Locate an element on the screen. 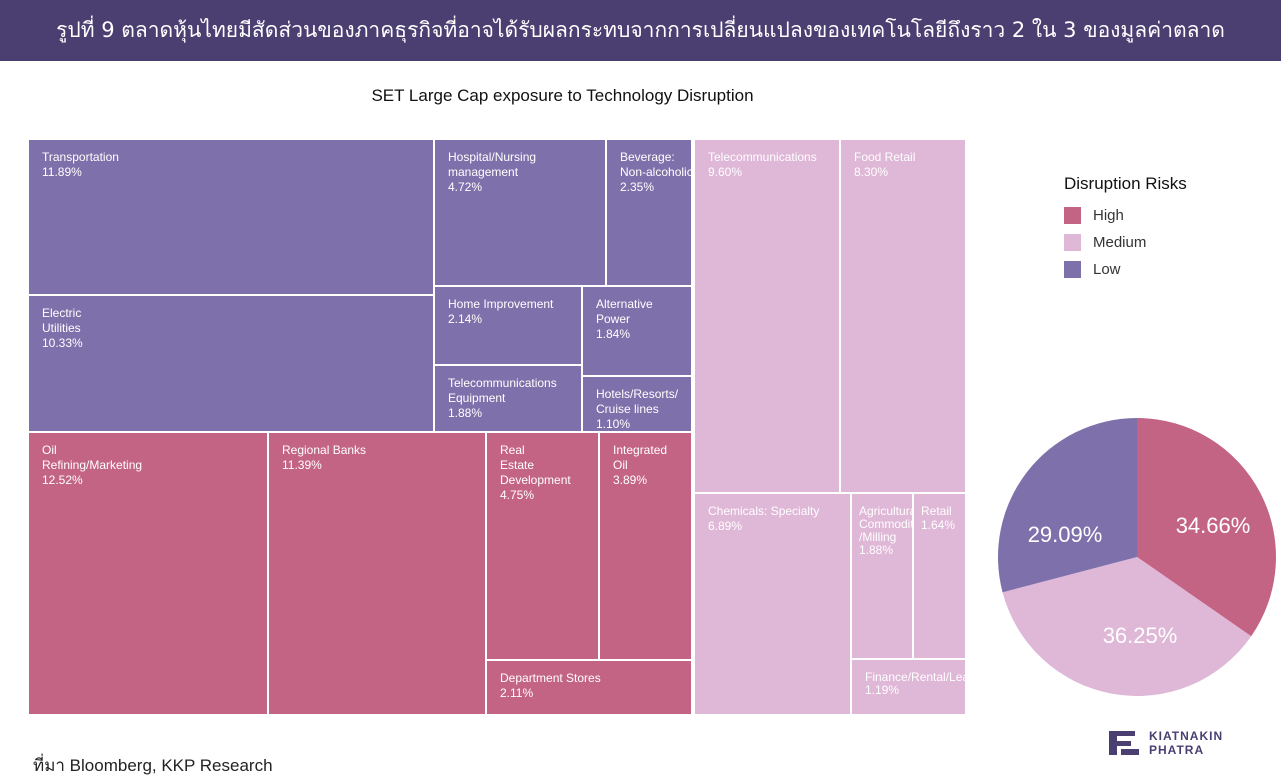  treemap-label-telecommunications: Telecommunications 9.60% is located at coordinates (762, 164).